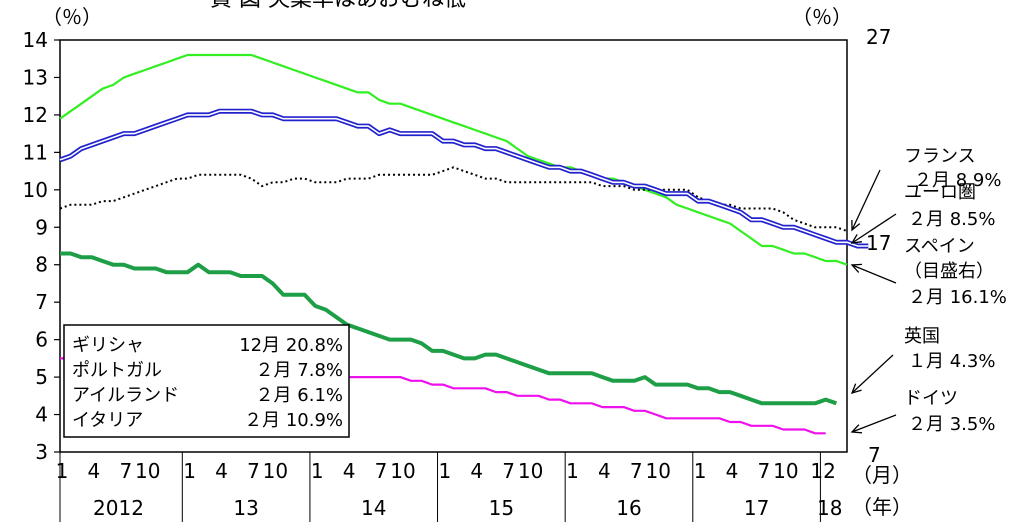 This screenshot has width=1029, height=524. What do you see at coordinates (41, 415) in the screenshot?
I see `y-tick-label: 4` at bounding box center [41, 415].